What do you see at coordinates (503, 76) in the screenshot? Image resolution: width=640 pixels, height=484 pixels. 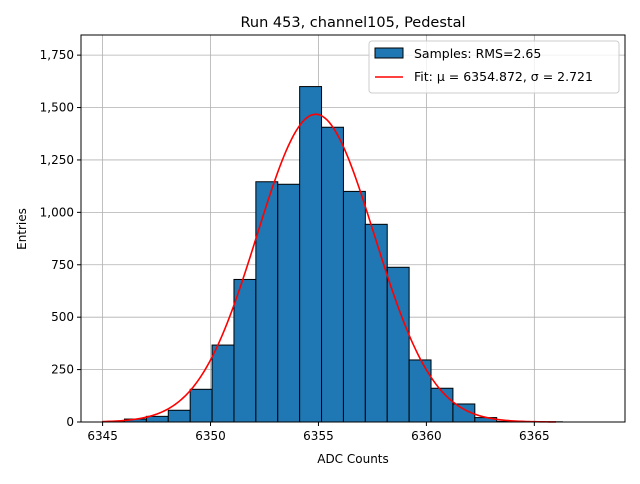 I see `legend-label-fit: Fit: μ = 6354.872, σ = 2.721` at bounding box center [503, 76].